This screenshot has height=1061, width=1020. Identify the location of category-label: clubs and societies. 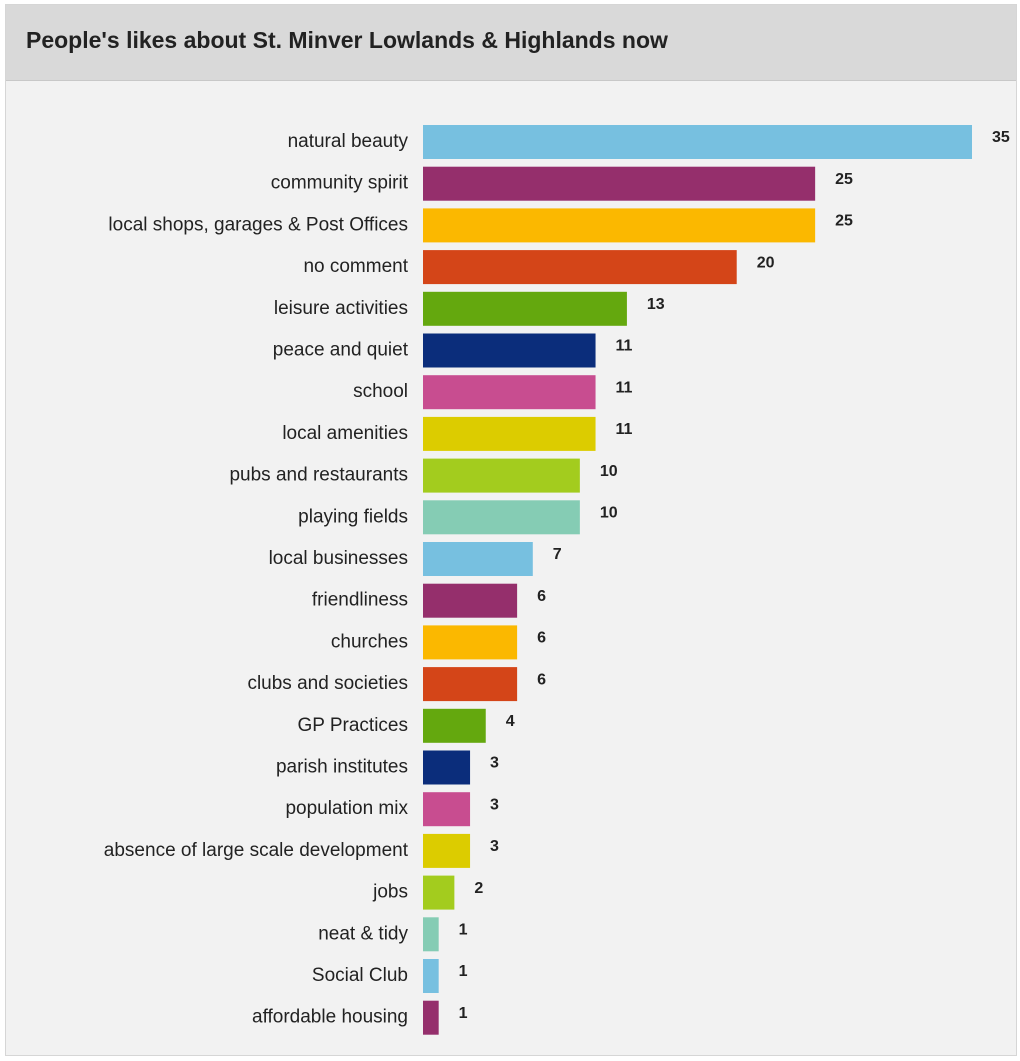
(327, 683).